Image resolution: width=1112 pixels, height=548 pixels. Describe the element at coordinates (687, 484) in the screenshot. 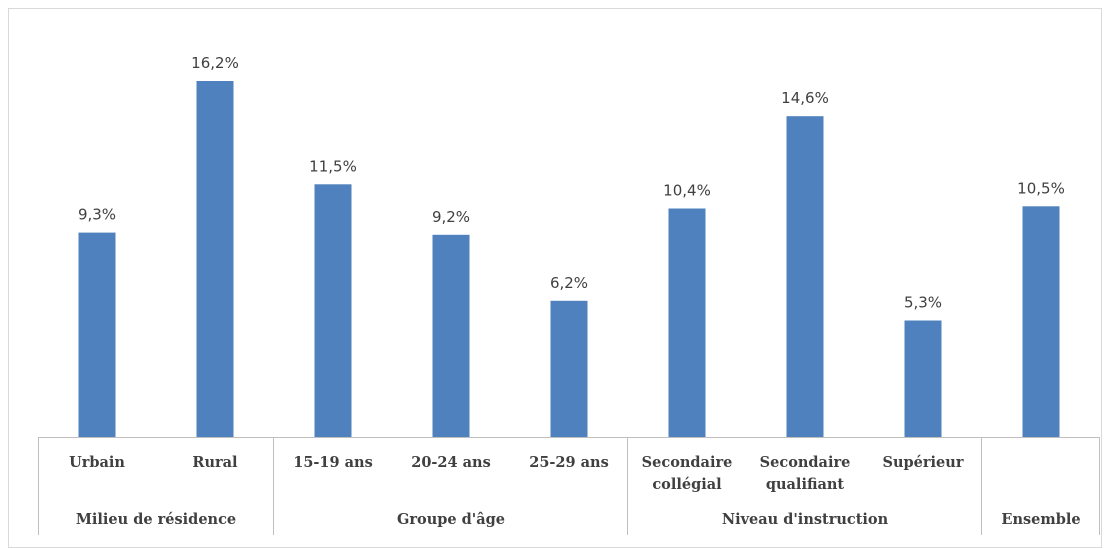

I see `category-label-5-line-1: collégial` at that location.